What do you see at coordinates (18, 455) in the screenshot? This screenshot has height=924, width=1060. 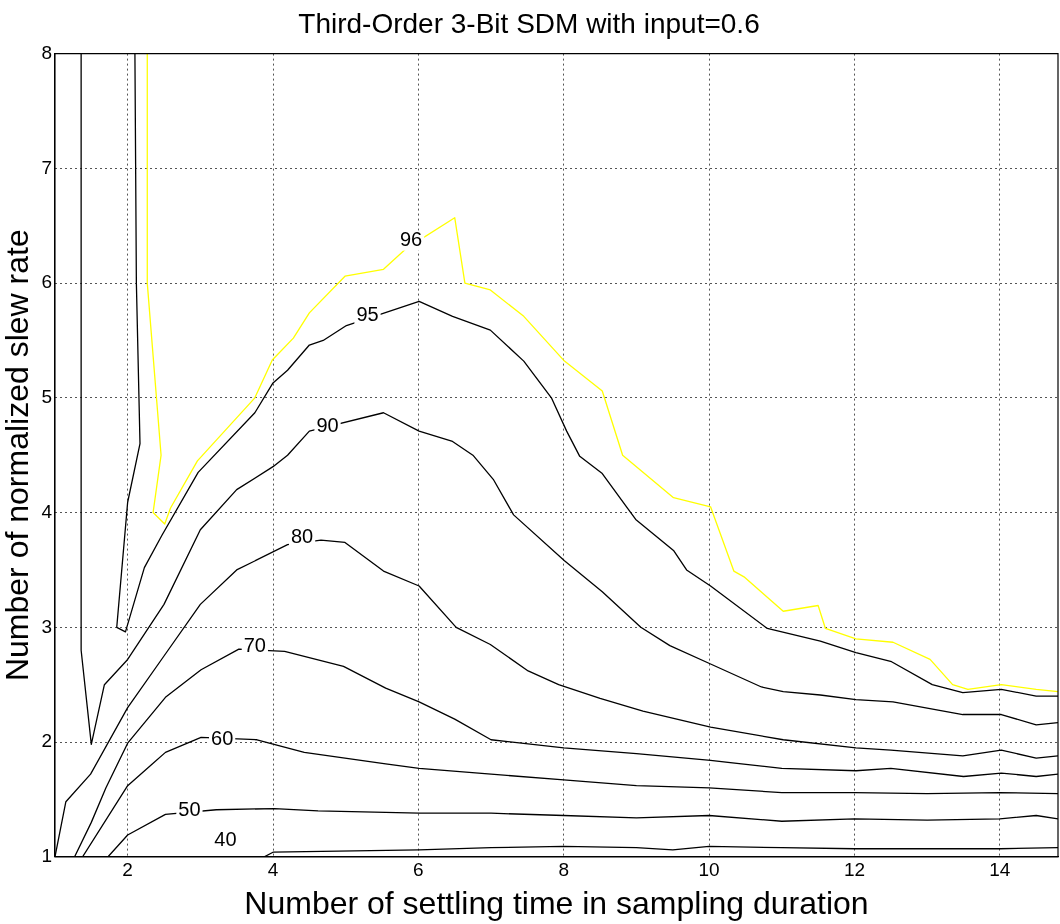 I see `y-axis-title: Number of normalized slew rate` at bounding box center [18, 455].